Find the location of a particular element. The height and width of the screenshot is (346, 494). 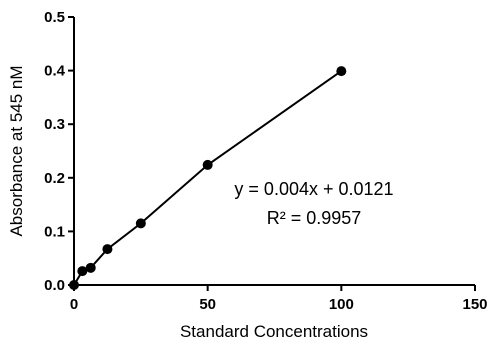

regression-equation: y = 0.004x + 0.0121 is located at coordinates (313, 189).